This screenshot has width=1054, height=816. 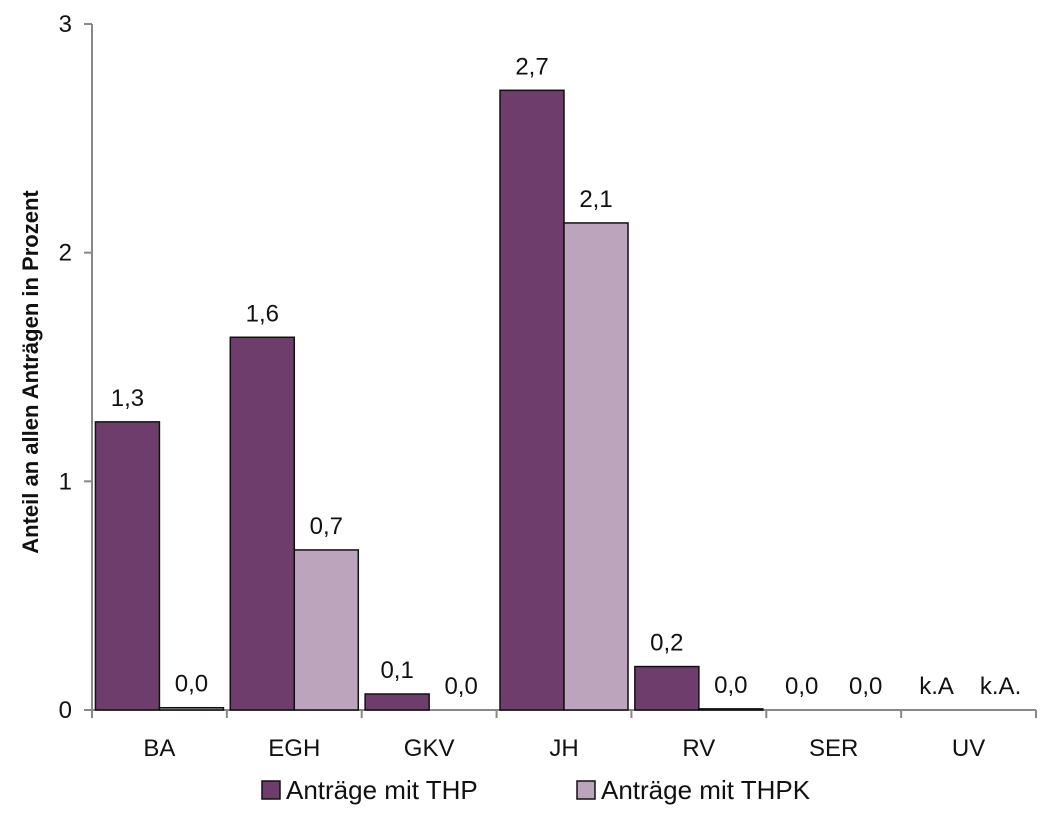 I want to click on data-label: 2,7, so click(x=531, y=66).